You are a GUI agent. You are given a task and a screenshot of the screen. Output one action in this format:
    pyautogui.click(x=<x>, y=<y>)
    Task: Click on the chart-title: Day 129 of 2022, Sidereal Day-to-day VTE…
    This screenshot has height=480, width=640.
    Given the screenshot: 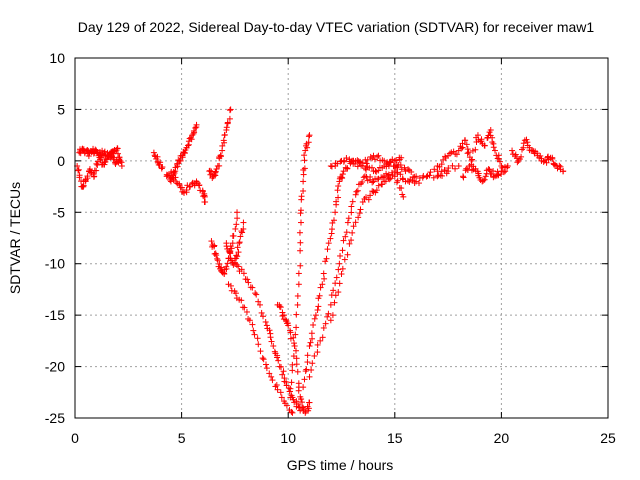 What is the action you would take?
    pyautogui.click(x=336, y=27)
    